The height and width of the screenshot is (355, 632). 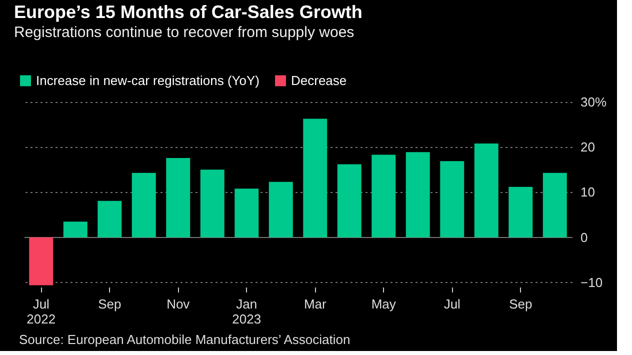 I want to click on y-tick-label: 30%, so click(x=593, y=102).